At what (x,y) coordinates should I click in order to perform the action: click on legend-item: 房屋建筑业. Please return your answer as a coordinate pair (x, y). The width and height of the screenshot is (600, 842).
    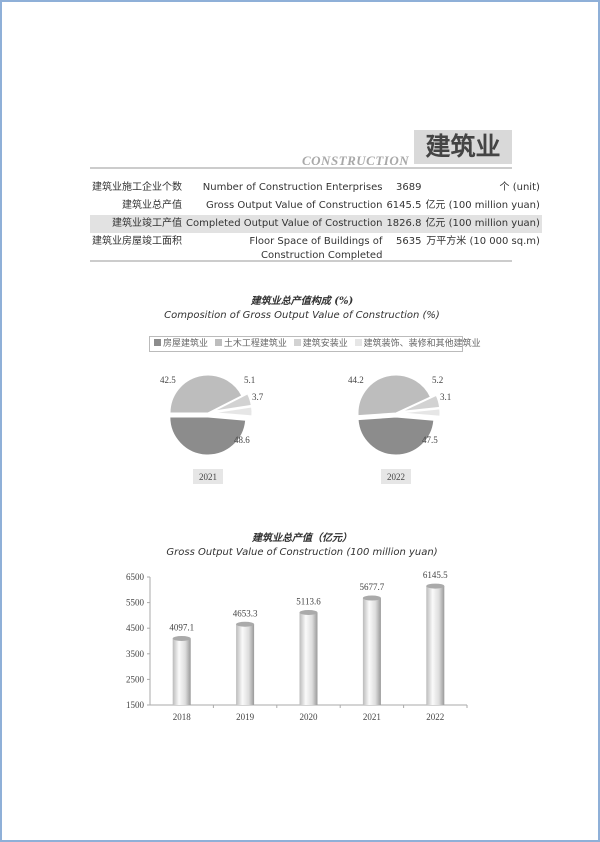
    Looking at the image, I should click on (186, 344).